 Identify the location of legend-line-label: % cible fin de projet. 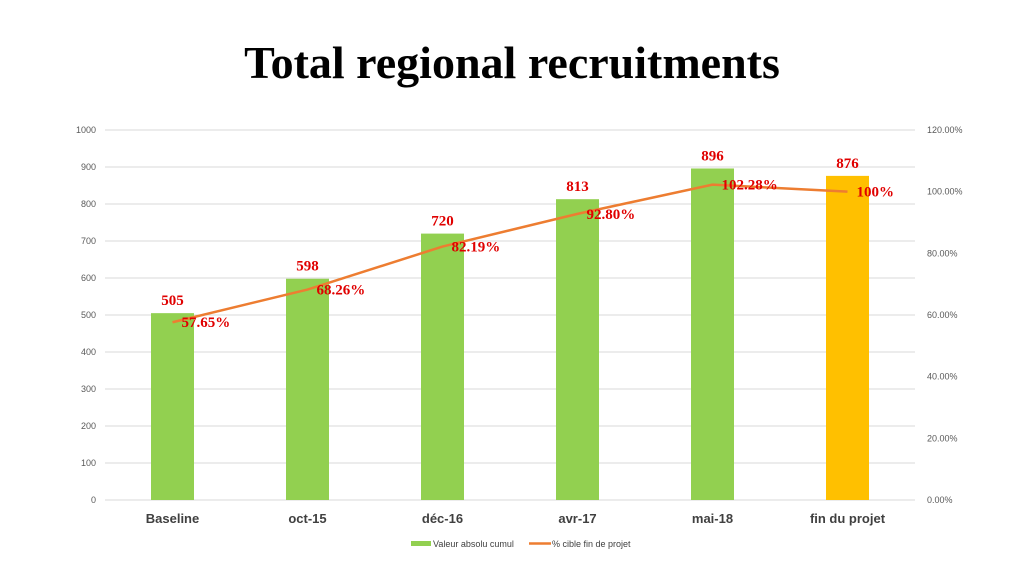
(591, 544).